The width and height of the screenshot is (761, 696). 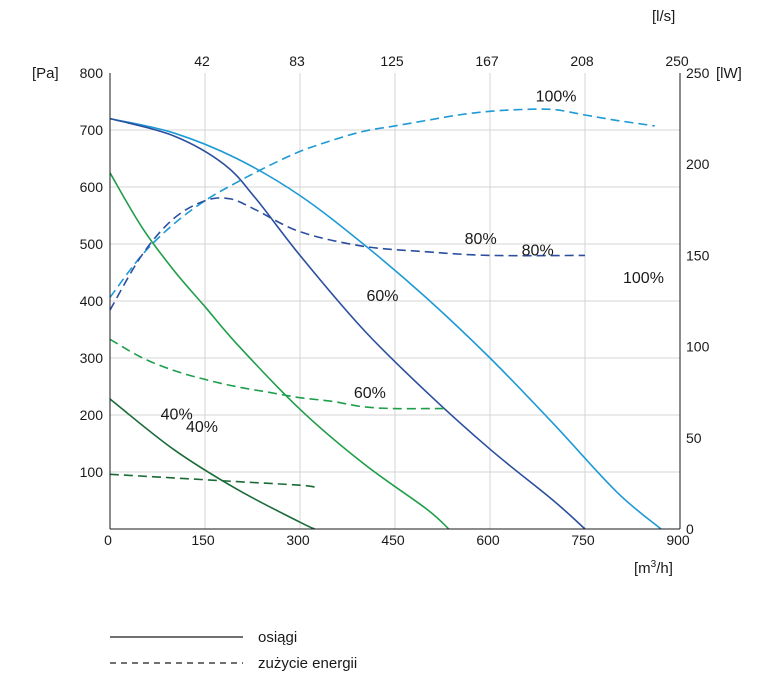 I want to click on x-top-tick-label: 250, so click(x=677, y=61).